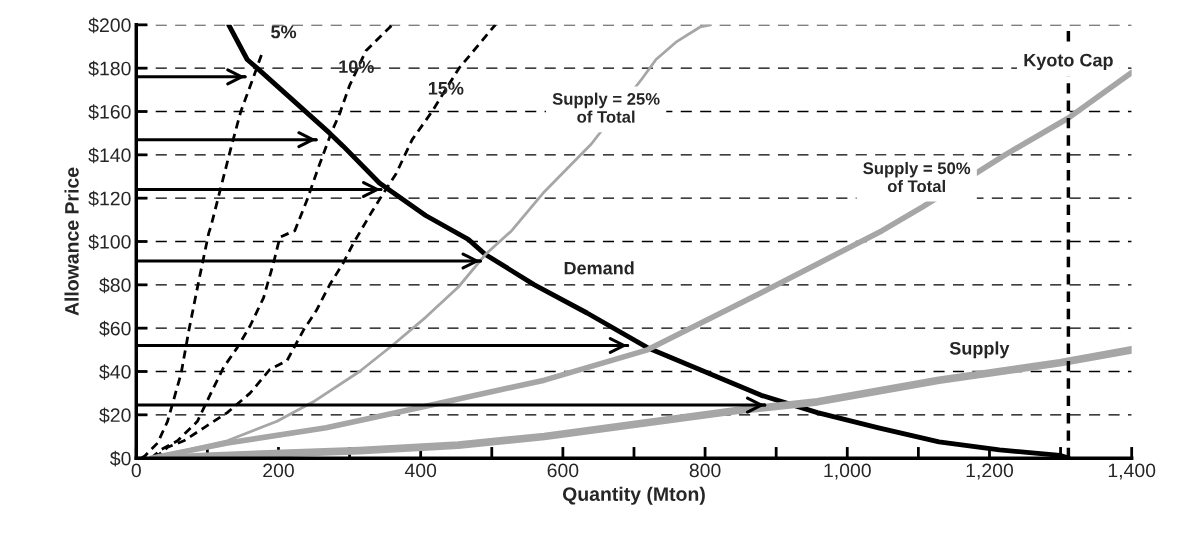 This screenshot has width=1185, height=552. Describe the element at coordinates (1132, 471) in the screenshot. I see `x-tick-label: 1,400` at that location.